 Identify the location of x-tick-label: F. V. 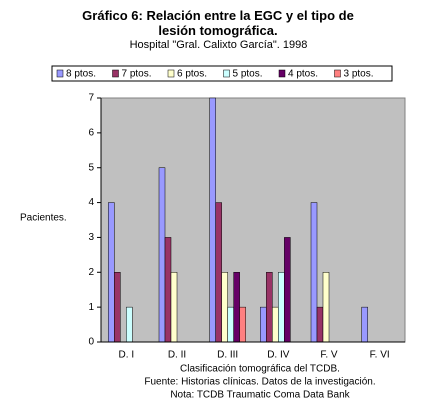
(329, 355).